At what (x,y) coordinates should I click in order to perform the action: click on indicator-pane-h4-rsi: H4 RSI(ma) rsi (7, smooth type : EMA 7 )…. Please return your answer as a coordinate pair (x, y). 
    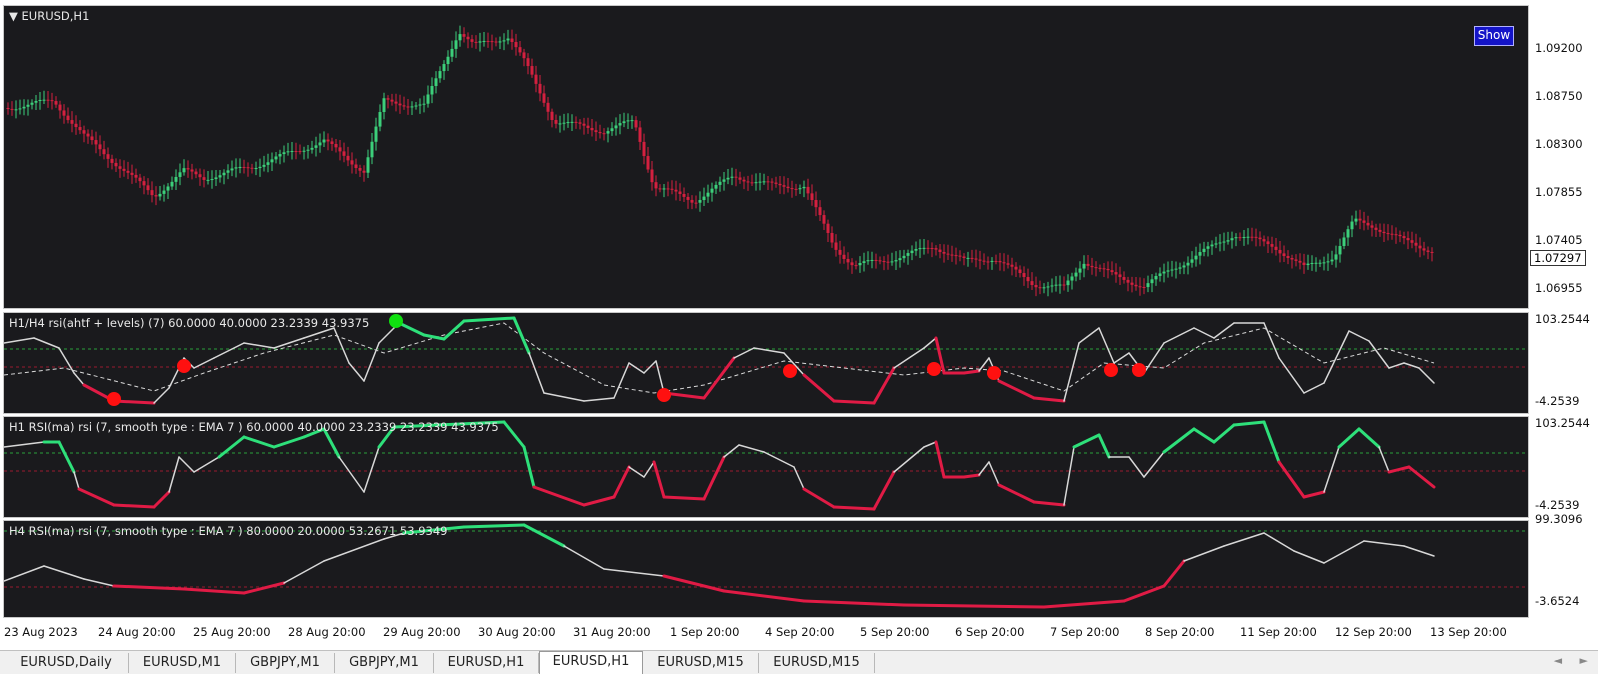
    Looking at the image, I should click on (766, 569).